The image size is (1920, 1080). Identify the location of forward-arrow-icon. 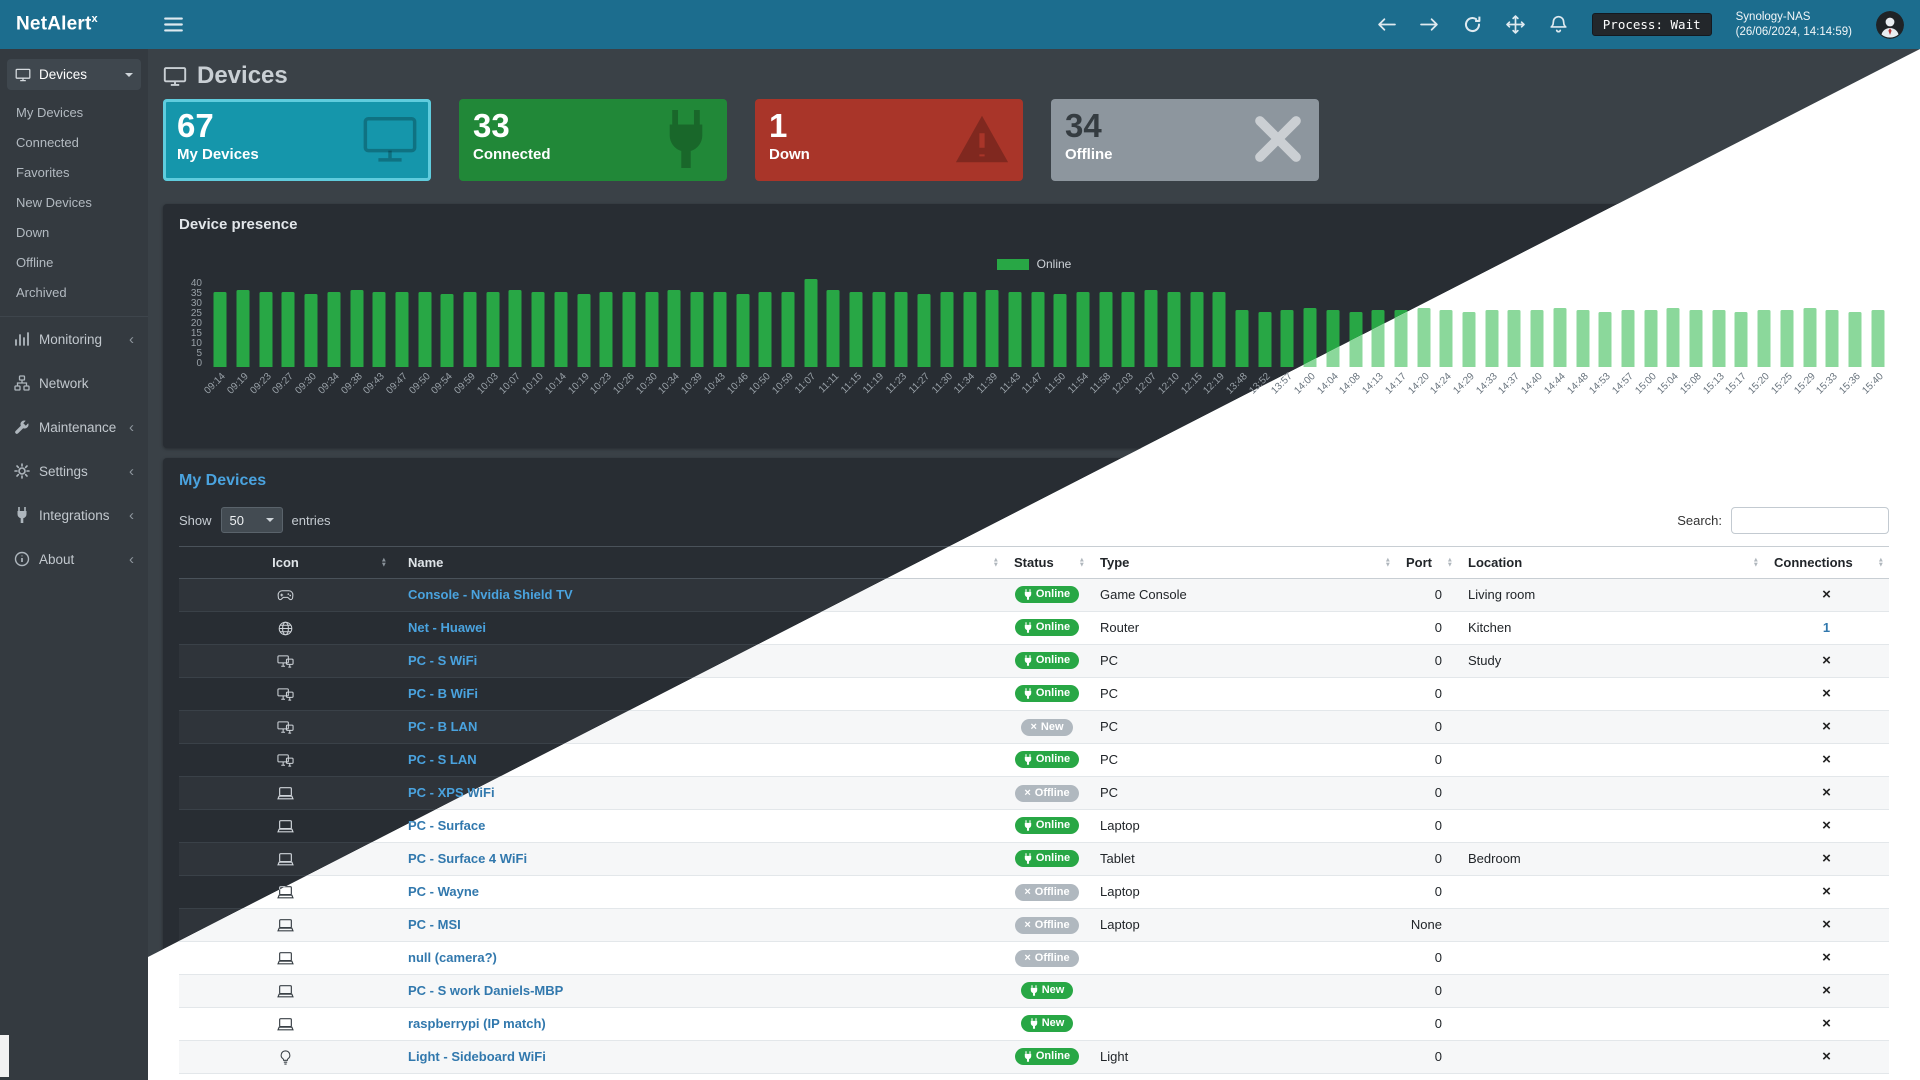
(1429, 24).